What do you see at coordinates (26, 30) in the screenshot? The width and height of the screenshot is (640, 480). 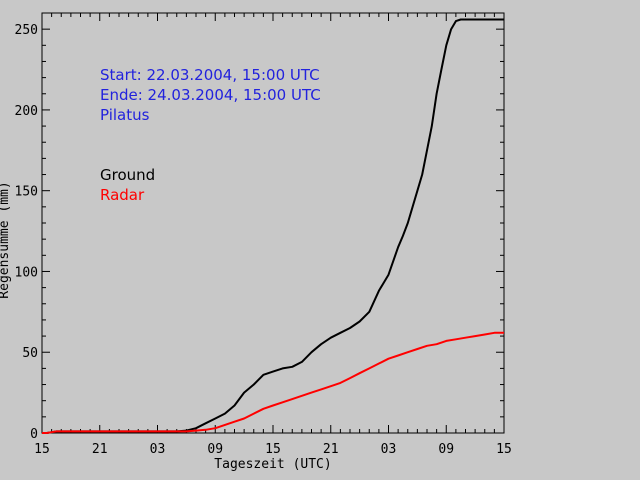 I see `y-tick-label: 250` at bounding box center [26, 30].